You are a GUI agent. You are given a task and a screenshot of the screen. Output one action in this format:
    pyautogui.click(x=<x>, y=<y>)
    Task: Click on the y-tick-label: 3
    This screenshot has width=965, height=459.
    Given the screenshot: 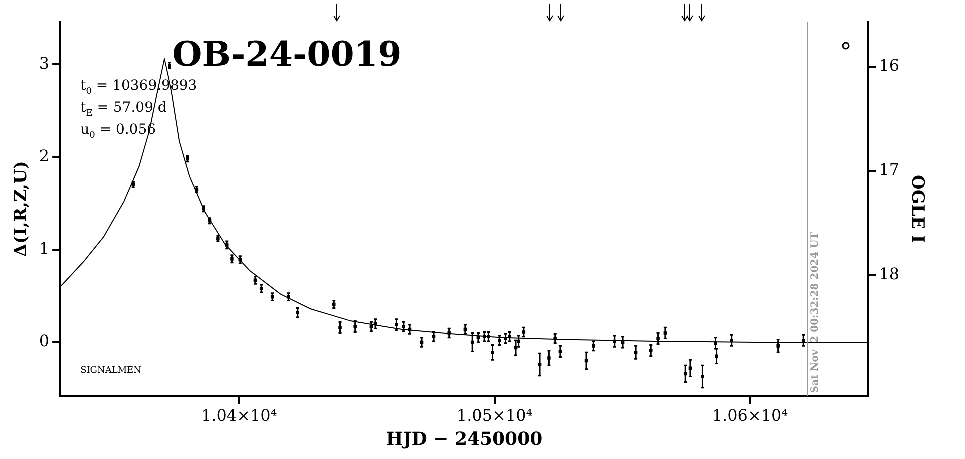 What is the action you would take?
    pyautogui.click(x=44, y=63)
    